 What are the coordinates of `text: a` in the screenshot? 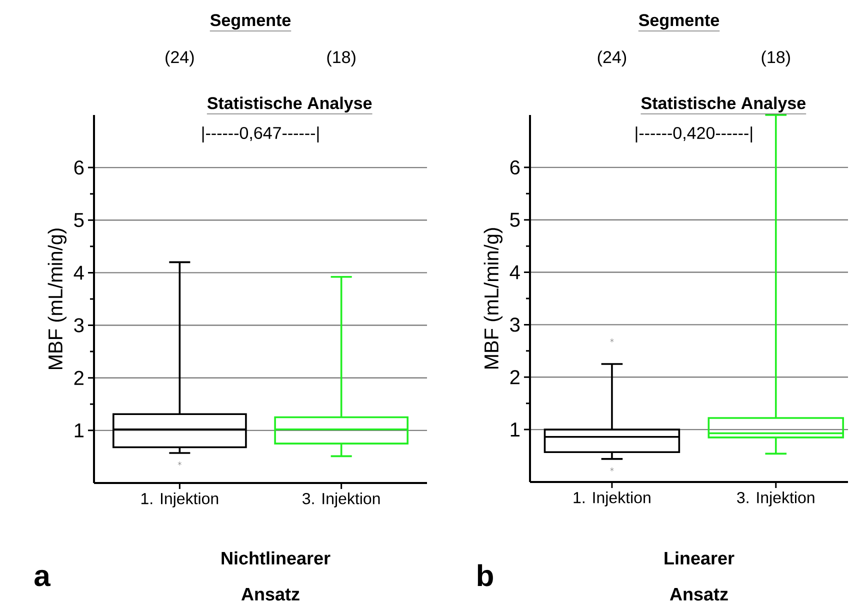 It's located at (42, 578).